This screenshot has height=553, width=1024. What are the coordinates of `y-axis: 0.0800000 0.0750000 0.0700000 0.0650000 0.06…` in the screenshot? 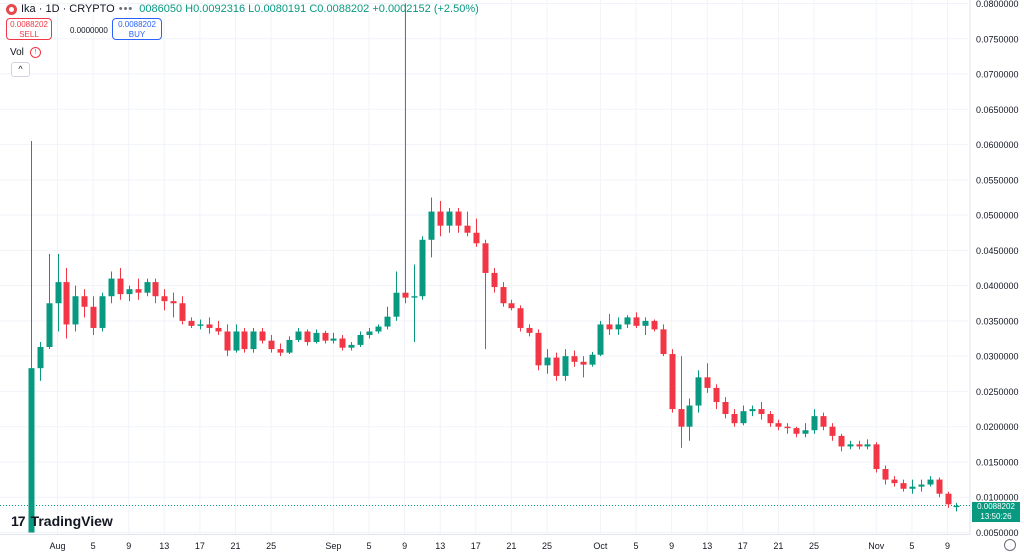 It's located at (997, 269).